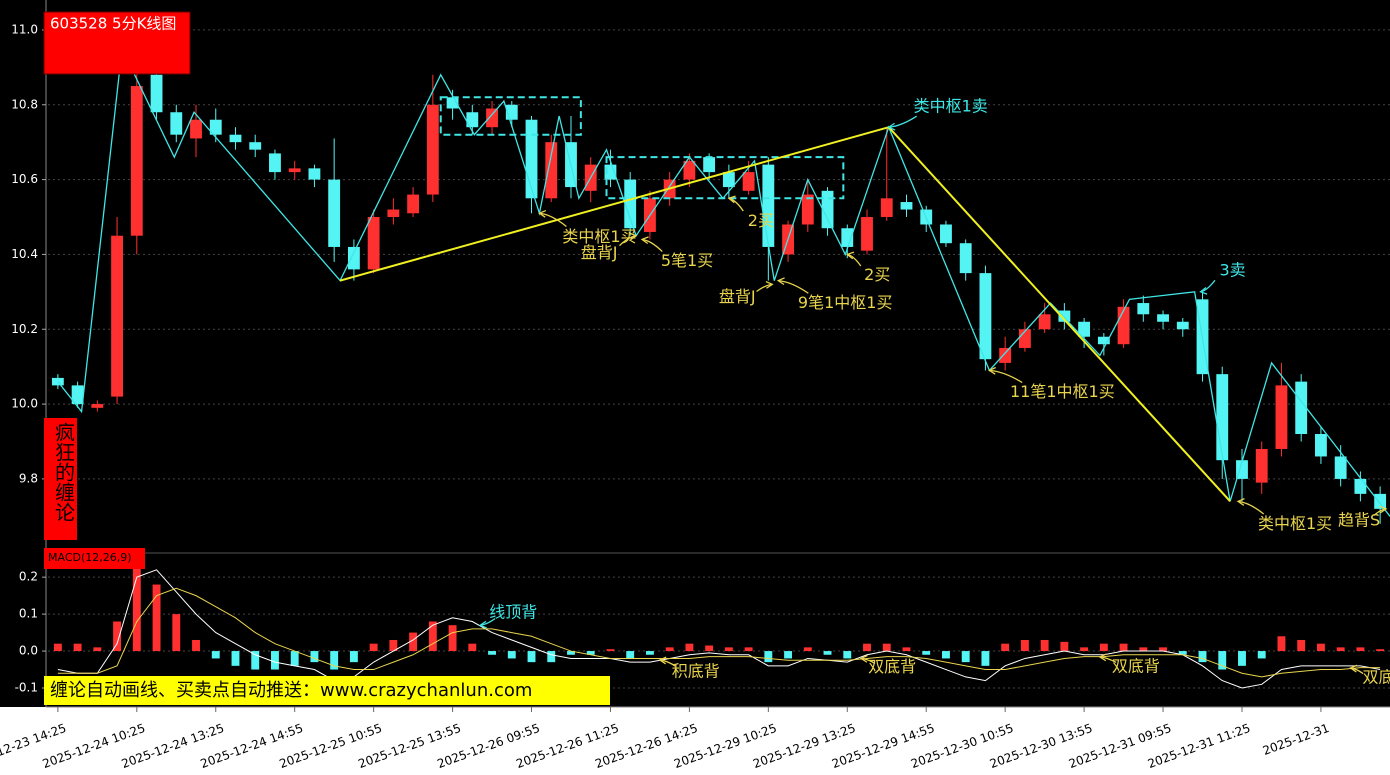 This screenshot has height=775, width=1390. I want to click on annotation: 双底, so click(1376, 677).